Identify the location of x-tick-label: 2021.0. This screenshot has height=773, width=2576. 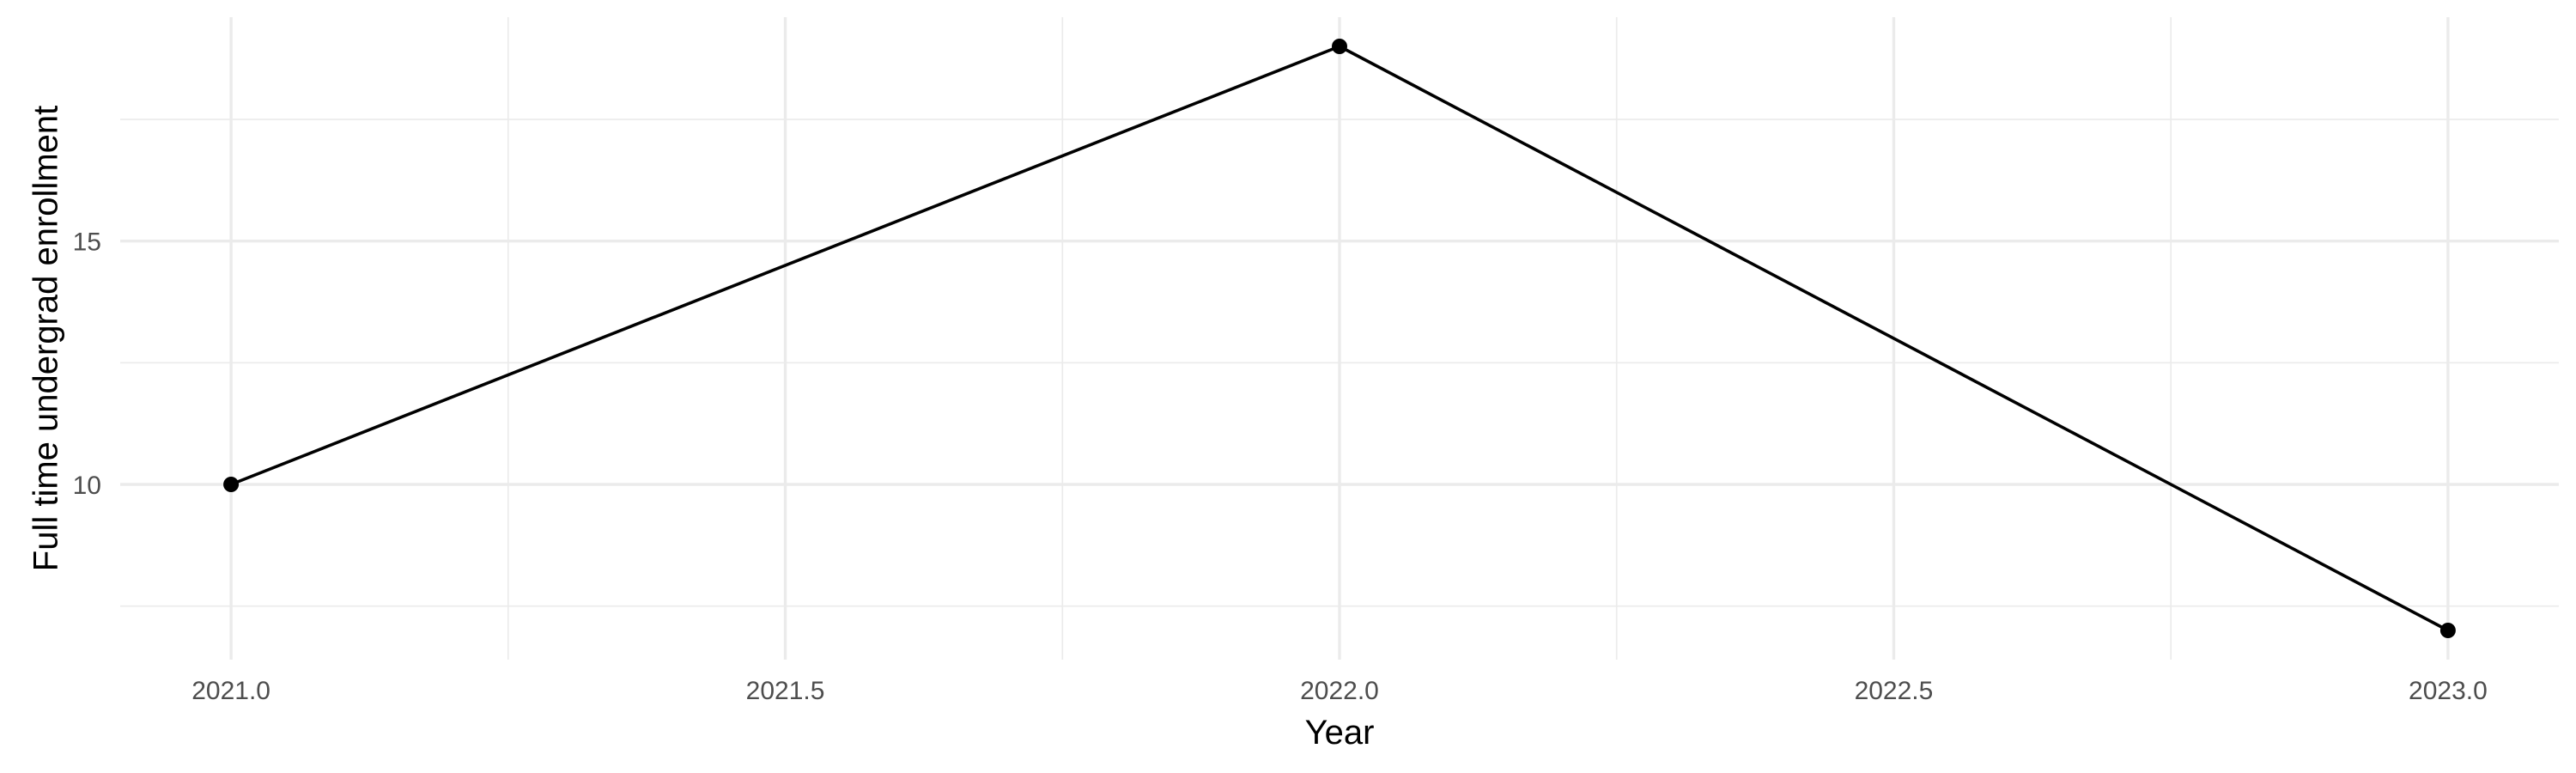
(230, 691).